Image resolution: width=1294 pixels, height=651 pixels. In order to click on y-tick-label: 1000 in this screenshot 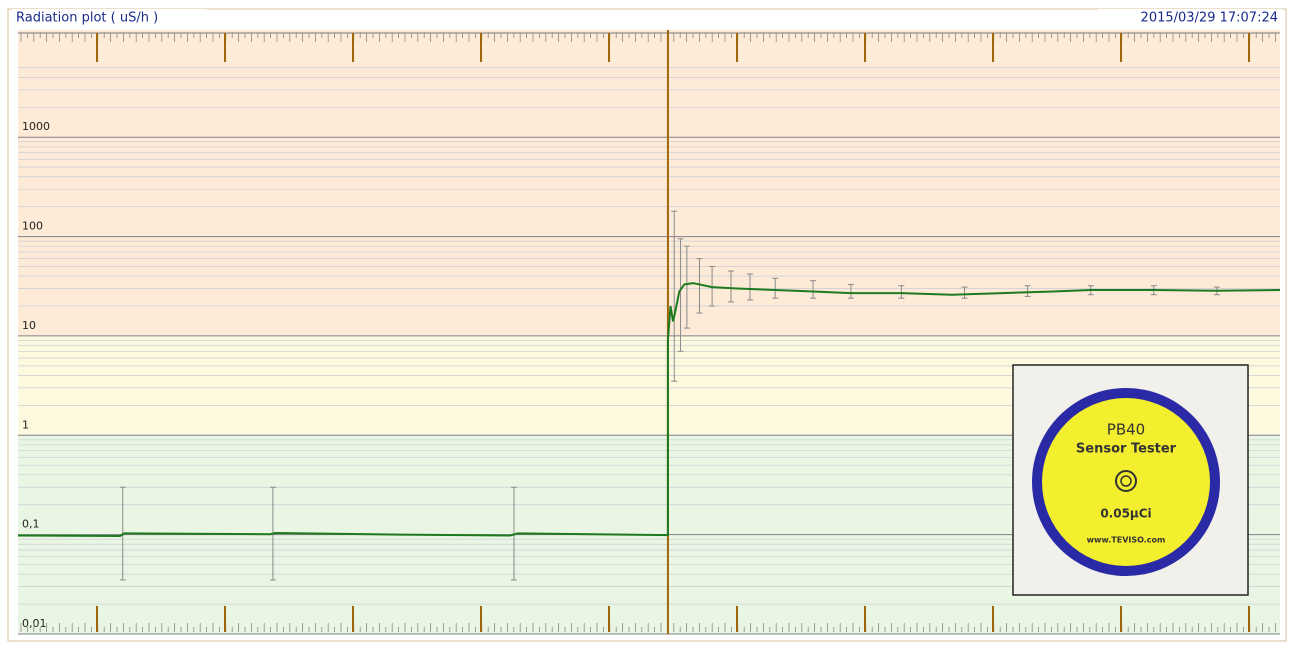, I will do `click(36, 126)`.